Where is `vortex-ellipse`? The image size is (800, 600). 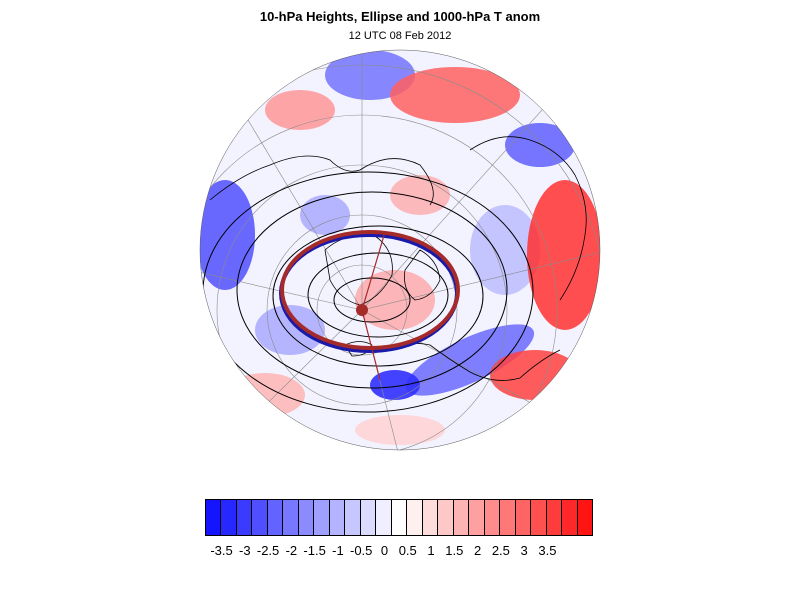
vortex-ellipse is located at coordinates (370, 290).